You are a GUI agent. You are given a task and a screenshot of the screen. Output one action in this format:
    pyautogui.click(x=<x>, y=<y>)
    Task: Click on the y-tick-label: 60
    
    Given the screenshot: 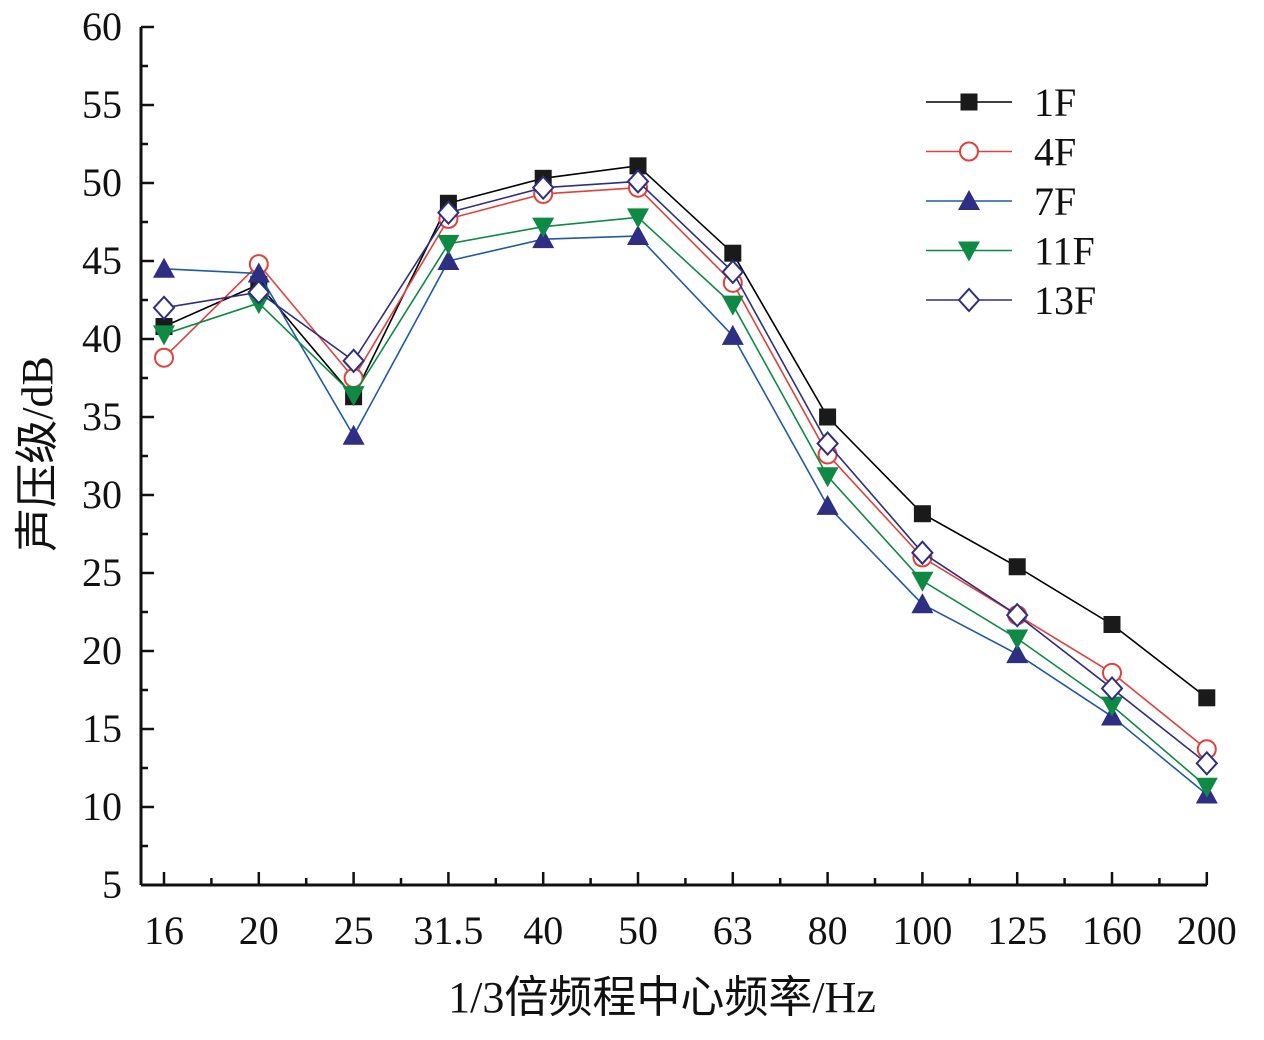 What is the action you would take?
    pyautogui.click(x=102, y=26)
    